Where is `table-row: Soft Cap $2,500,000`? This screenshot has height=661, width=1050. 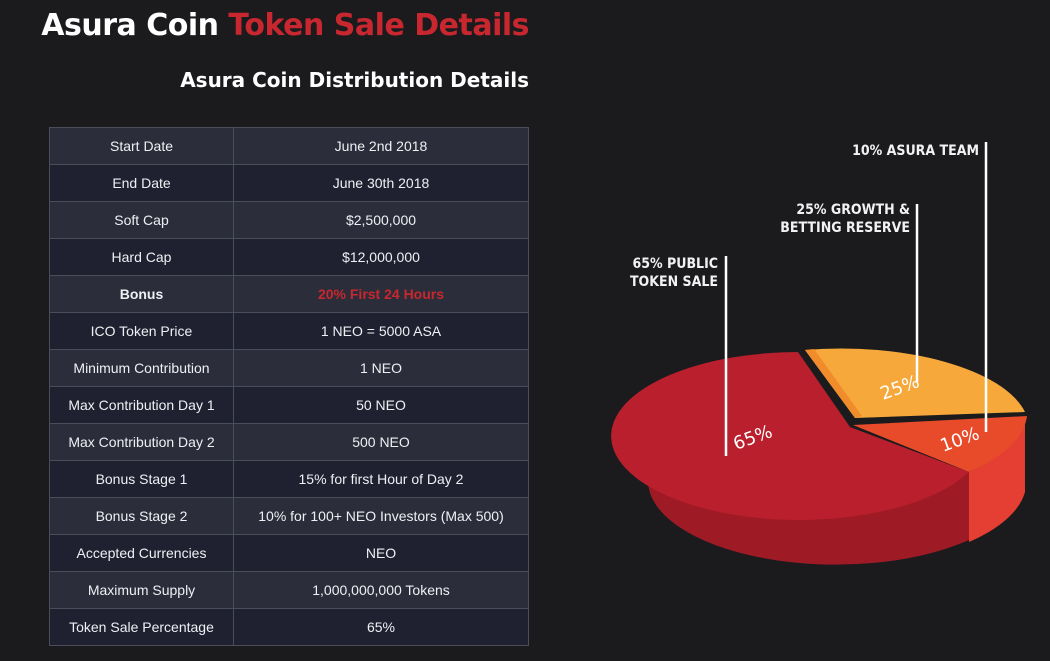 table-row: Soft Cap $2,500,000 is located at coordinates (289, 220).